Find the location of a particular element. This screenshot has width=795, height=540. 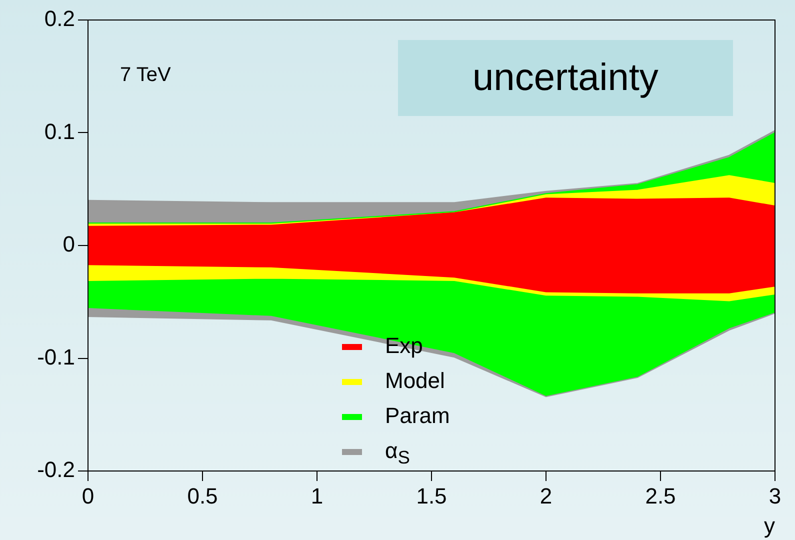

legend-label: Param is located at coordinates (417, 415).